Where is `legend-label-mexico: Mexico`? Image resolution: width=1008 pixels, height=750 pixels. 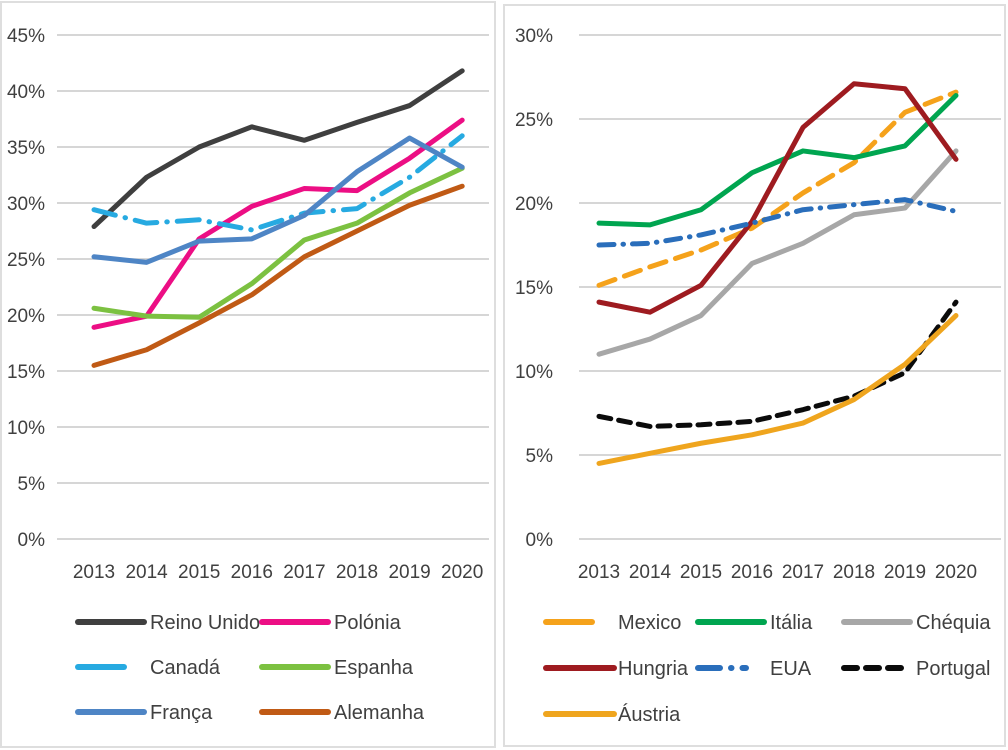
legend-label-mexico: Mexico is located at coordinates (649, 623).